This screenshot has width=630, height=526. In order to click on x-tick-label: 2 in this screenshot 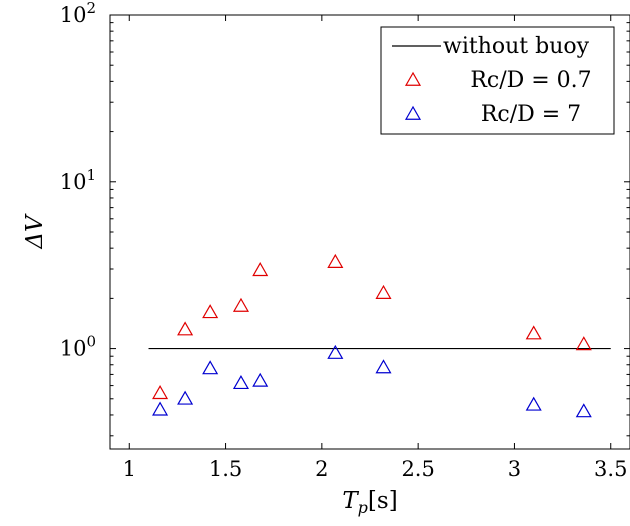, I will do `click(321, 469)`.